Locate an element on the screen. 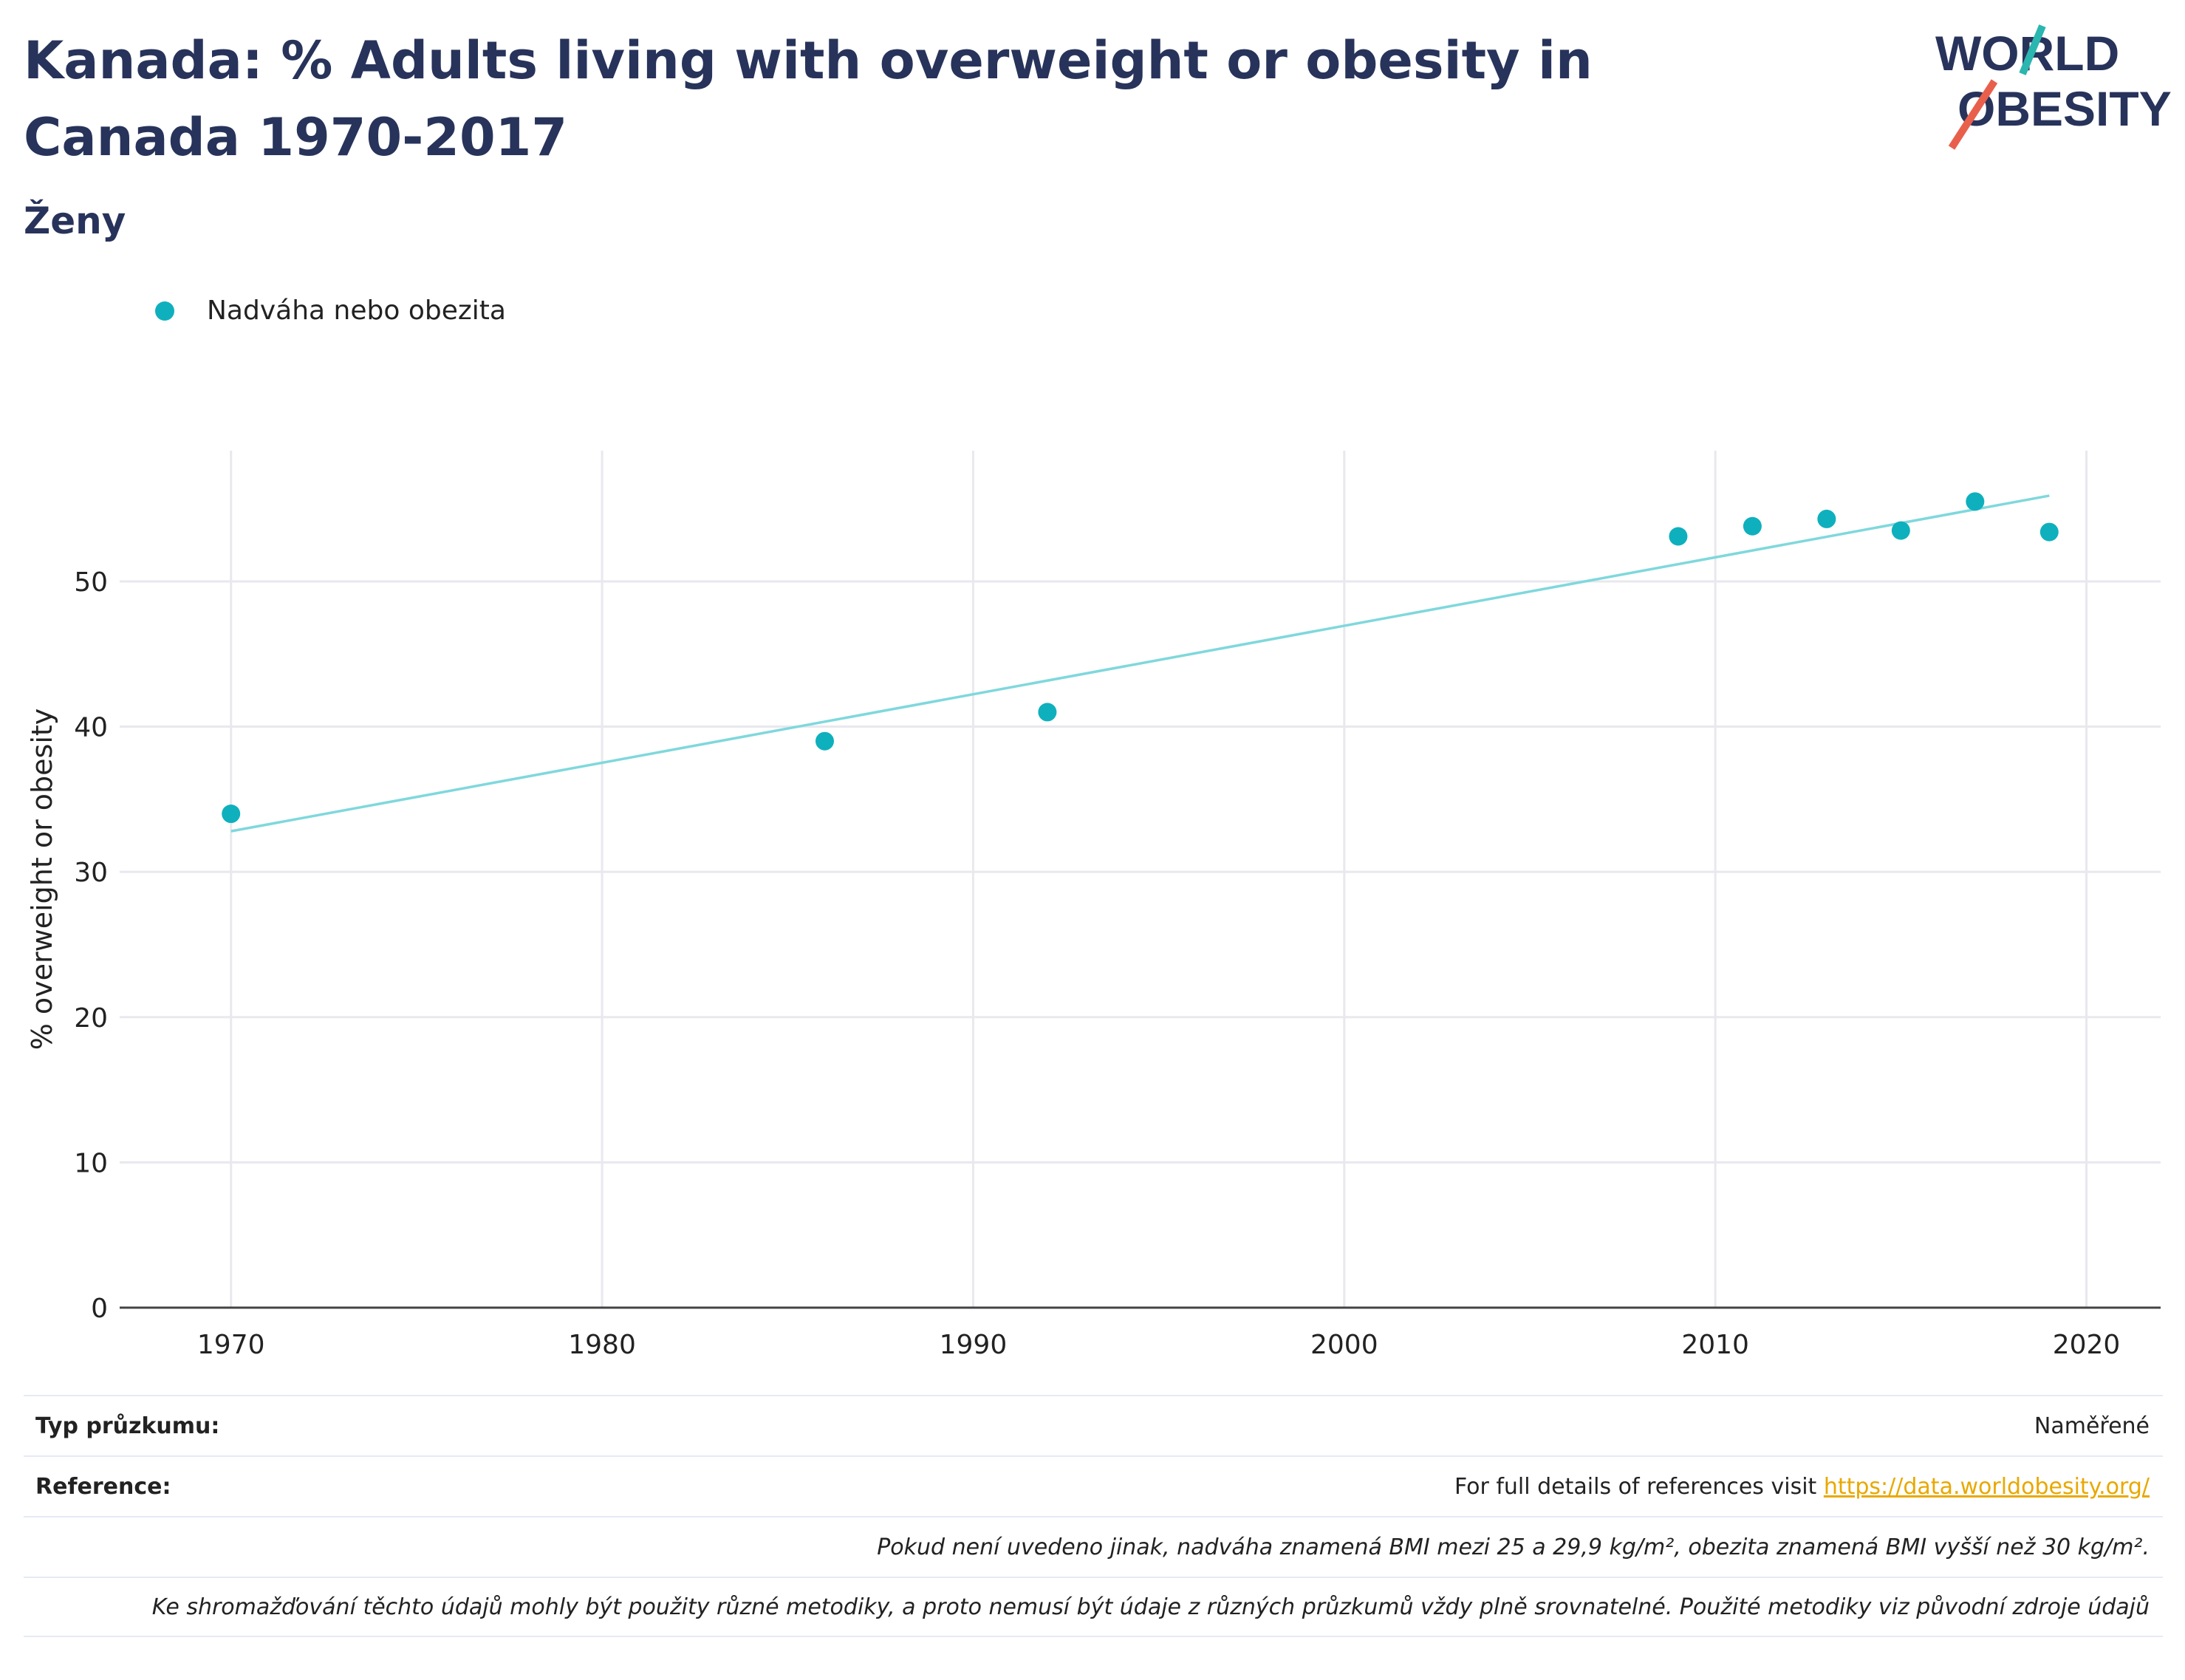  logo-slash-red is located at coordinates (1973, 114).